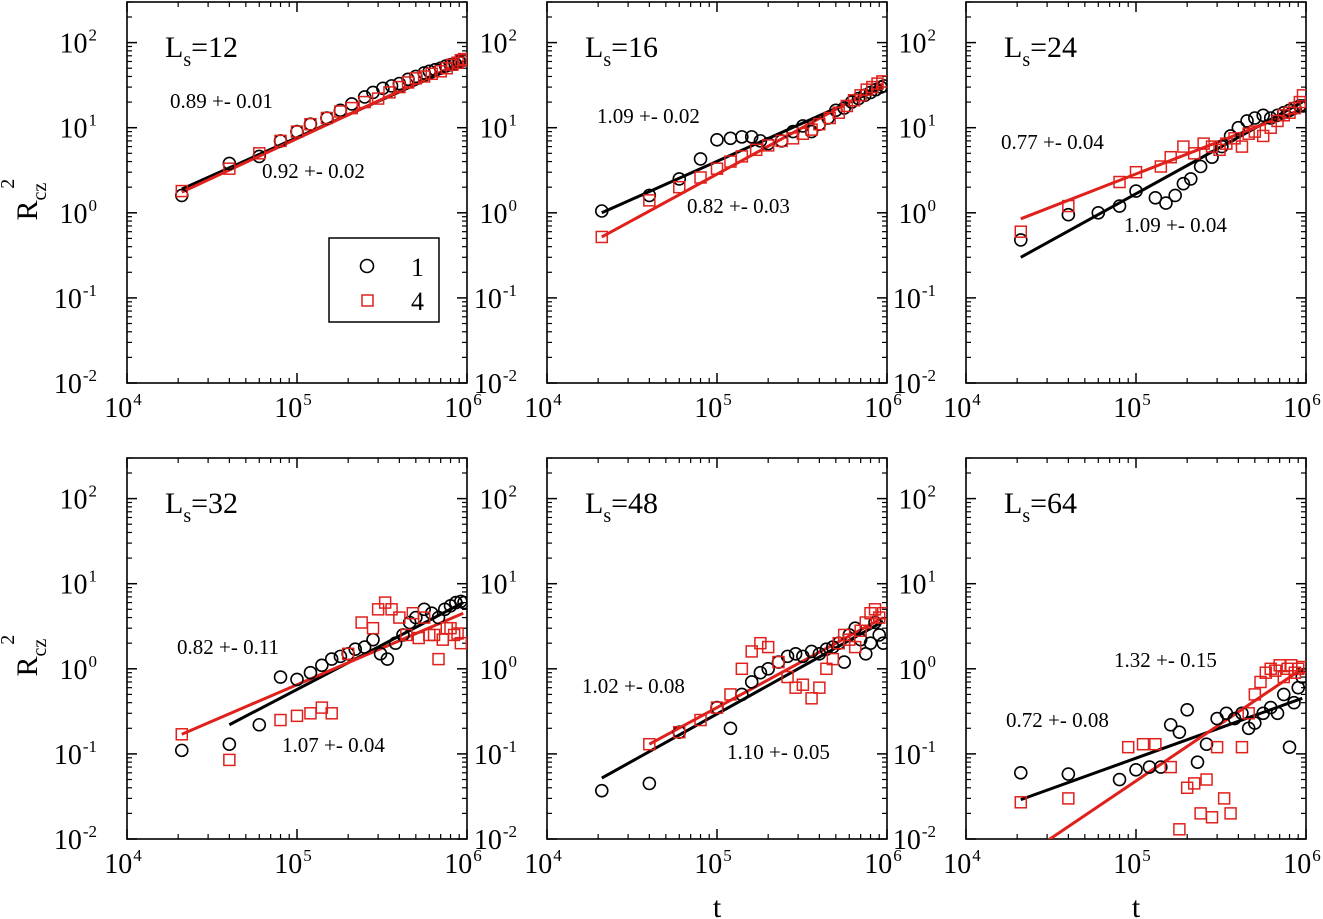 The image size is (1323, 919). I want to click on fit-annotation: 0.82 +- 0.11, so click(228, 647).